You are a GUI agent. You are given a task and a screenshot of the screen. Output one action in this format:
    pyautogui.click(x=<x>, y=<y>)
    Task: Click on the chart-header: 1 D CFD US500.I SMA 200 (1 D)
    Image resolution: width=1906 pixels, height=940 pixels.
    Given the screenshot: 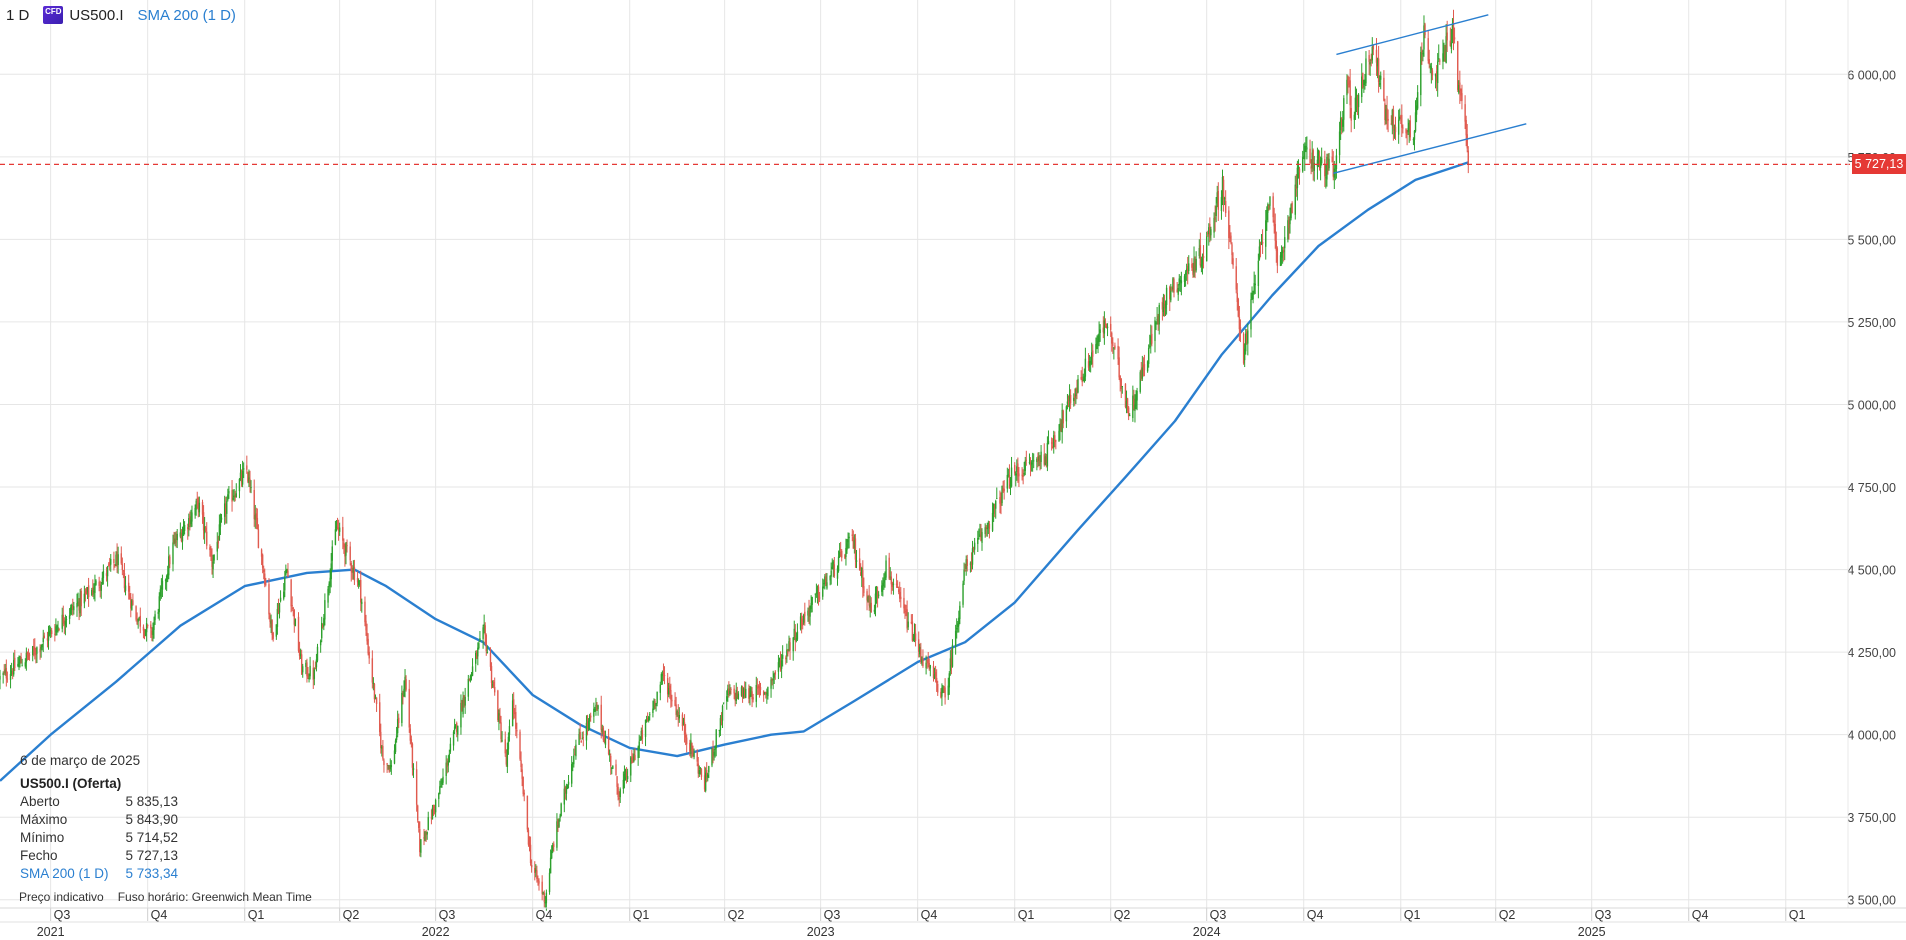 What is the action you would take?
    pyautogui.click(x=121, y=15)
    